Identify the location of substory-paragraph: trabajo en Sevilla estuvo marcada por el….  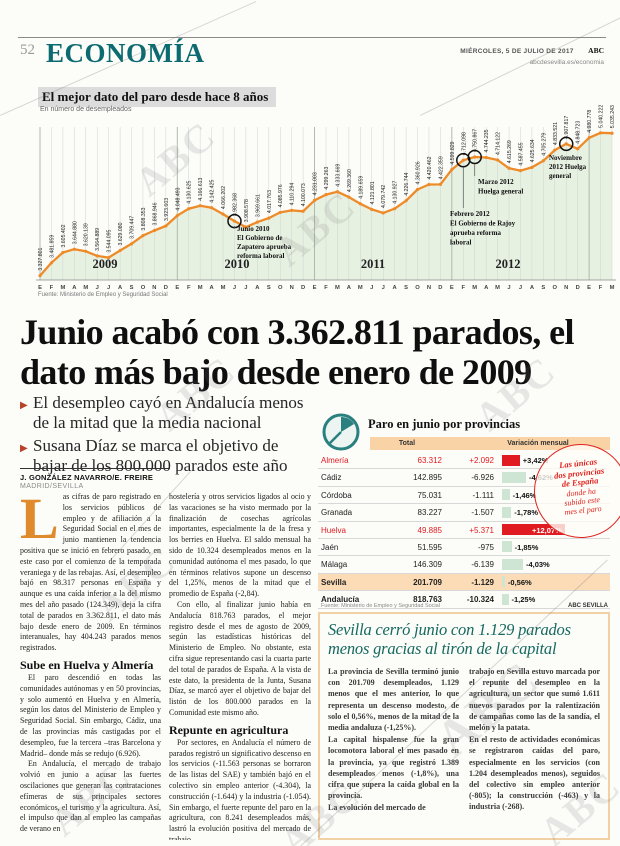
(534, 700).